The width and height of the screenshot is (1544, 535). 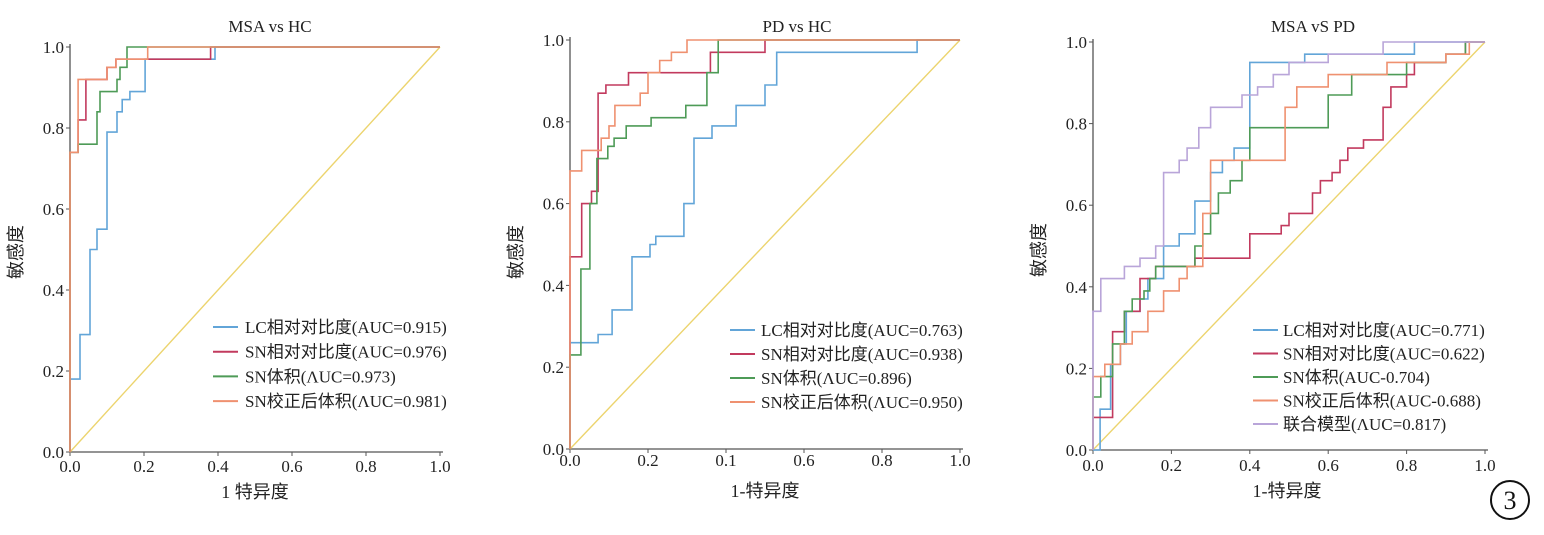 I want to click on x-axis-label: 1 特异度, so click(x=255, y=492).